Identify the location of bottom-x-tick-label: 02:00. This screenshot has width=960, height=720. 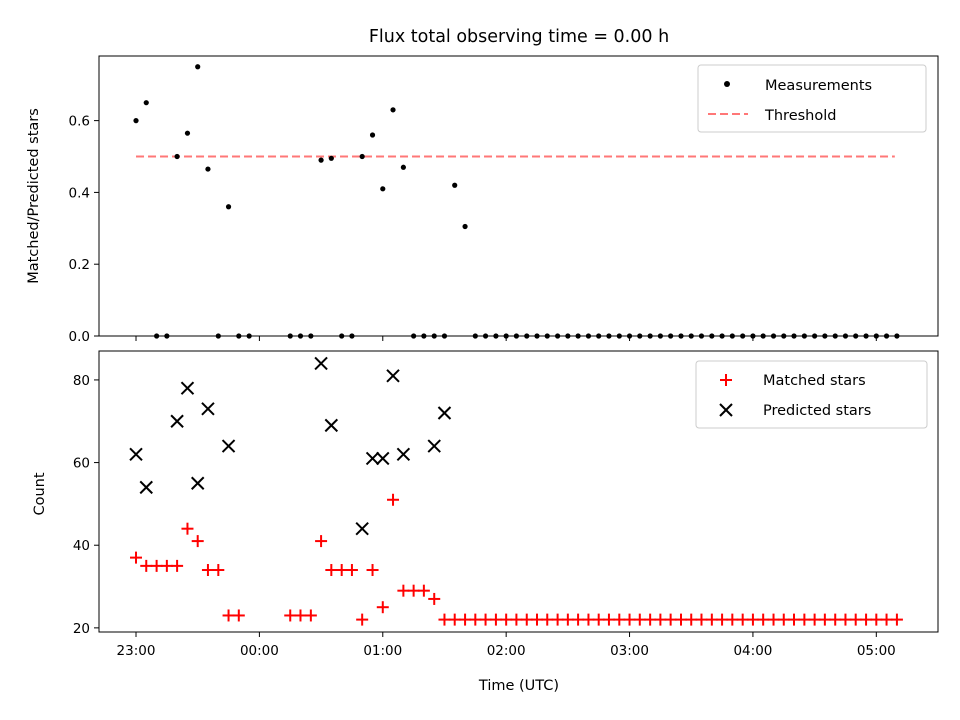
(506, 651).